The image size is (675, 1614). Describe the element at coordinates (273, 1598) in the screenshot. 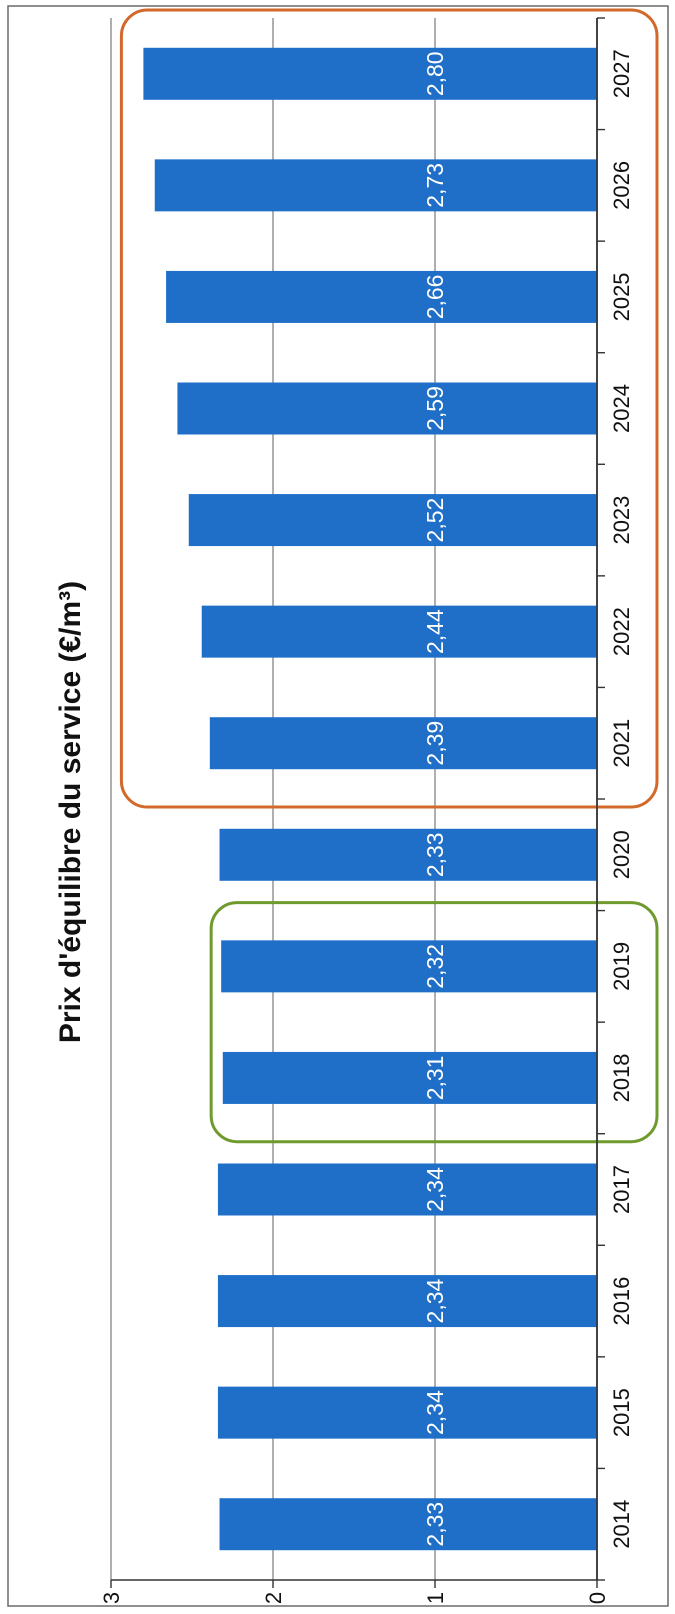

I see `y-tick-label: 2` at that location.